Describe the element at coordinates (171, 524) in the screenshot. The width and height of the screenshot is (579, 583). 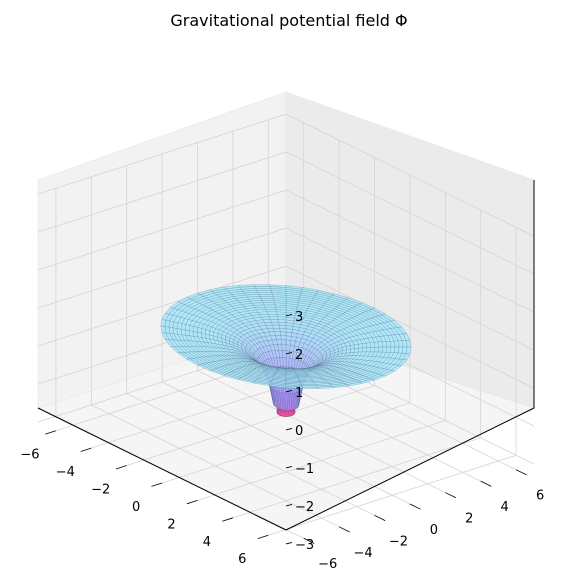
I see `x-tick-label: 2` at that location.